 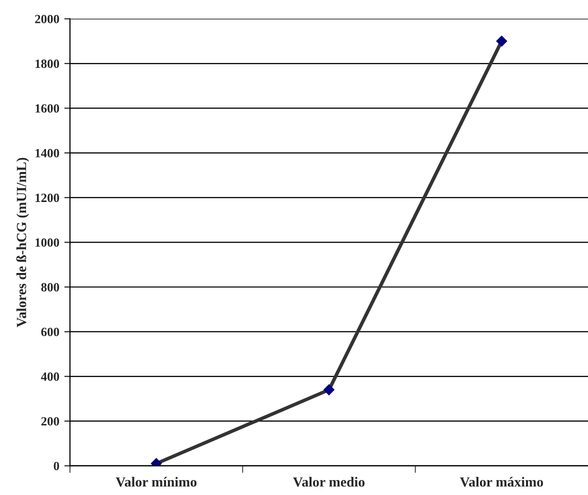 What do you see at coordinates (48, 64) in the screenshot?
I see `y-tick-label: 1800` at bounding box center [48, 64].